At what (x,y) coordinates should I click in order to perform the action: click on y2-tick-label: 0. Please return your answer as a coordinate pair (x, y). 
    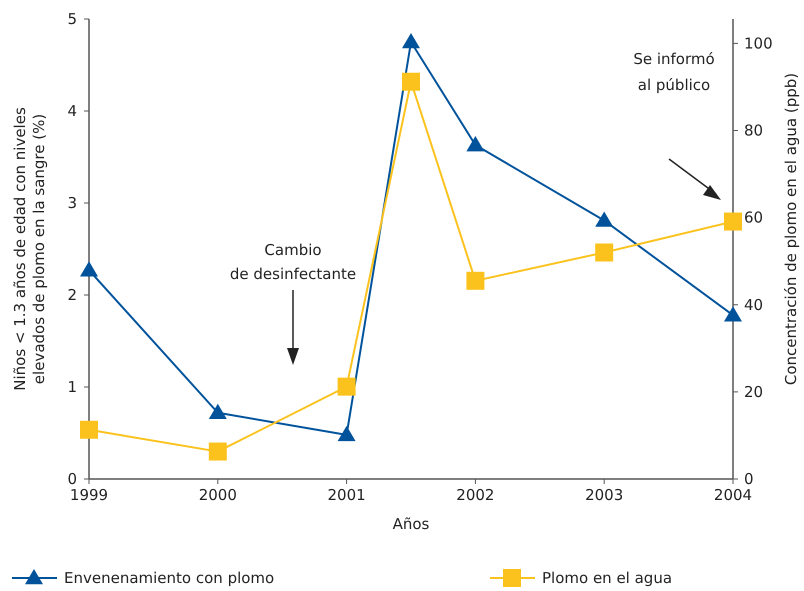
    Looking at the image, I should click on (749, 479).